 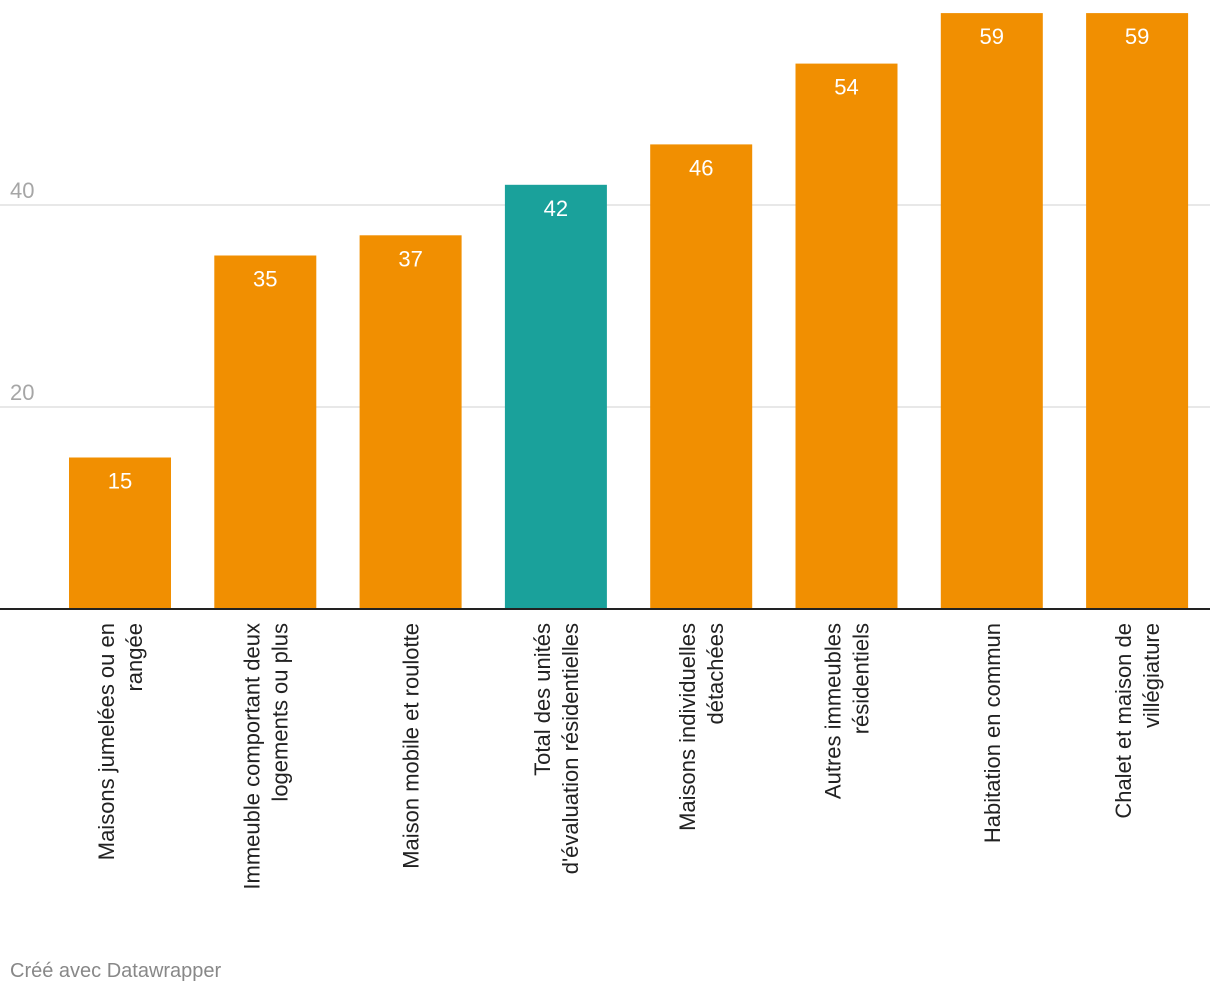 What do you see at coordinates (22, 190) in the screenshot?
I see `y-tick-label: 40` at bounding box center [22, 190].